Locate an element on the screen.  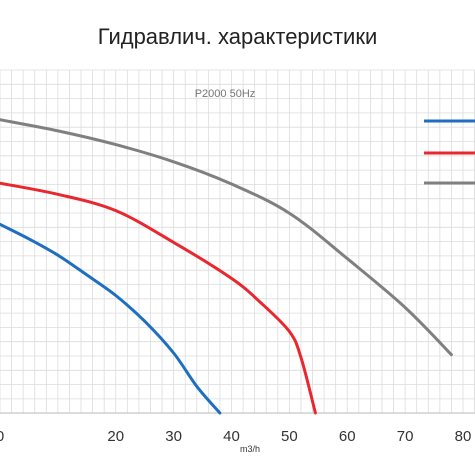
x-tick-label: 60 is located at coordinates (347, 436).